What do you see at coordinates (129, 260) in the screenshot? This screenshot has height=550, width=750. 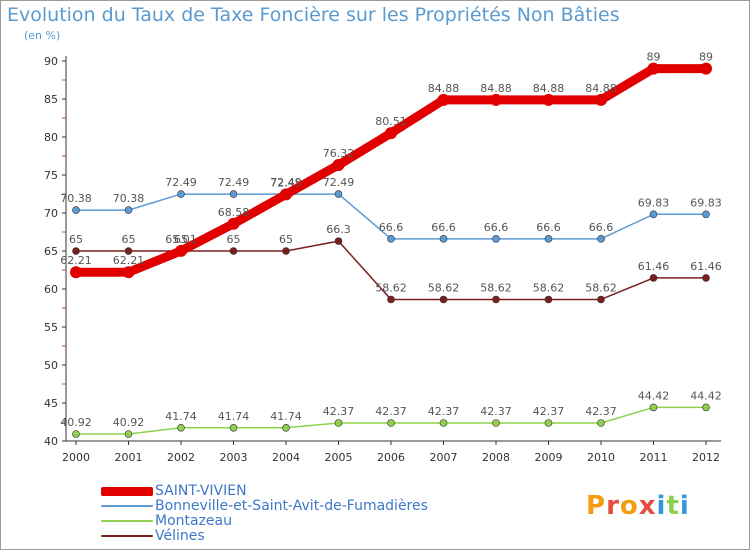 I see `series-saint-vivien-data-label: 62.21` at bounding box center [129, 260].